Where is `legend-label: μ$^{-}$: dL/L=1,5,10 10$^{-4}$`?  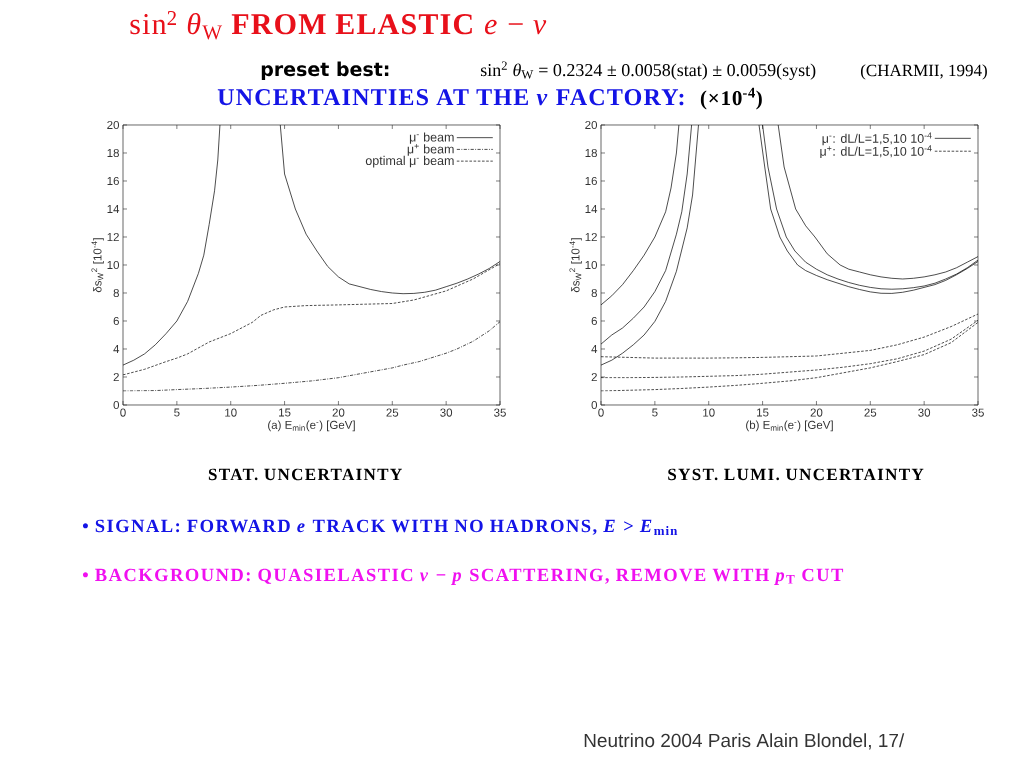 legend-label: μ$^{-}$: dL/L=1,5,10 10$^{-4}$ is located at coordinates (877, 139).